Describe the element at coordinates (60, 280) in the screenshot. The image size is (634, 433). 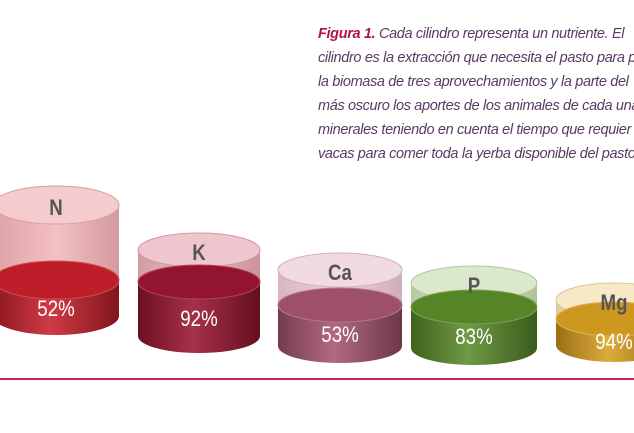
I see `cylinder-fill-top-n` at that location.